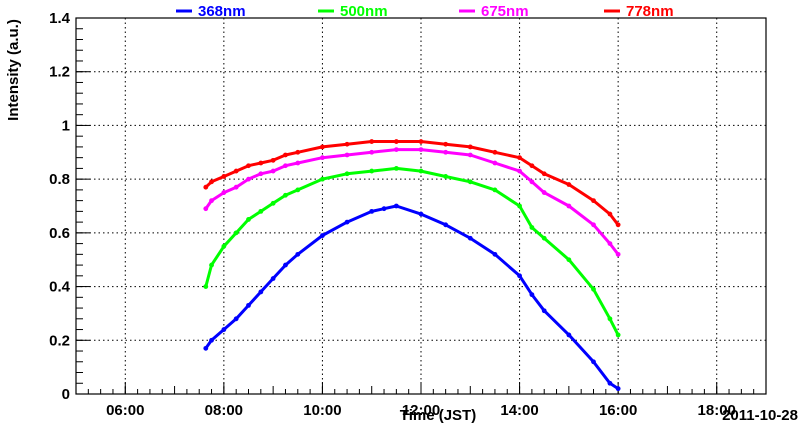  Describe the element at coordinates (222, 11) in the screenshot. I see `legend-label: 368nm` at that location.